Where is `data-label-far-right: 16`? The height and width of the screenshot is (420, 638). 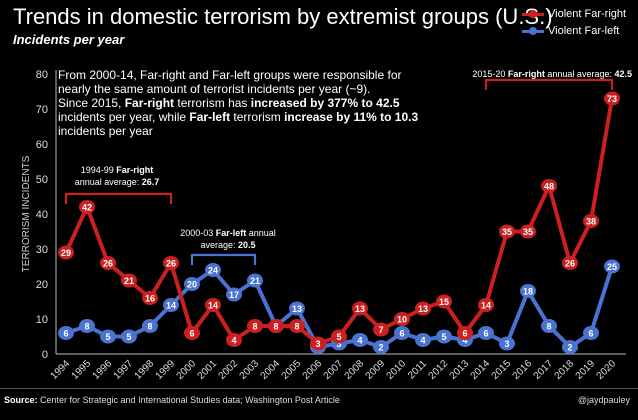
data-label-far-right: 16 is located at coordinates (150, 299).